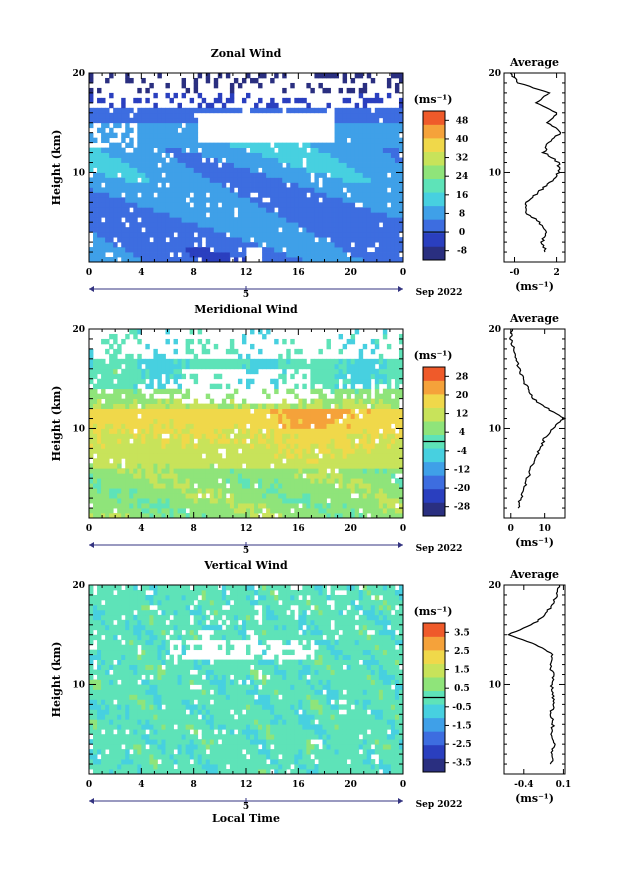 This screenshot has height=873, width=622. I want to click on colorbar-segment, so click(434, 118).